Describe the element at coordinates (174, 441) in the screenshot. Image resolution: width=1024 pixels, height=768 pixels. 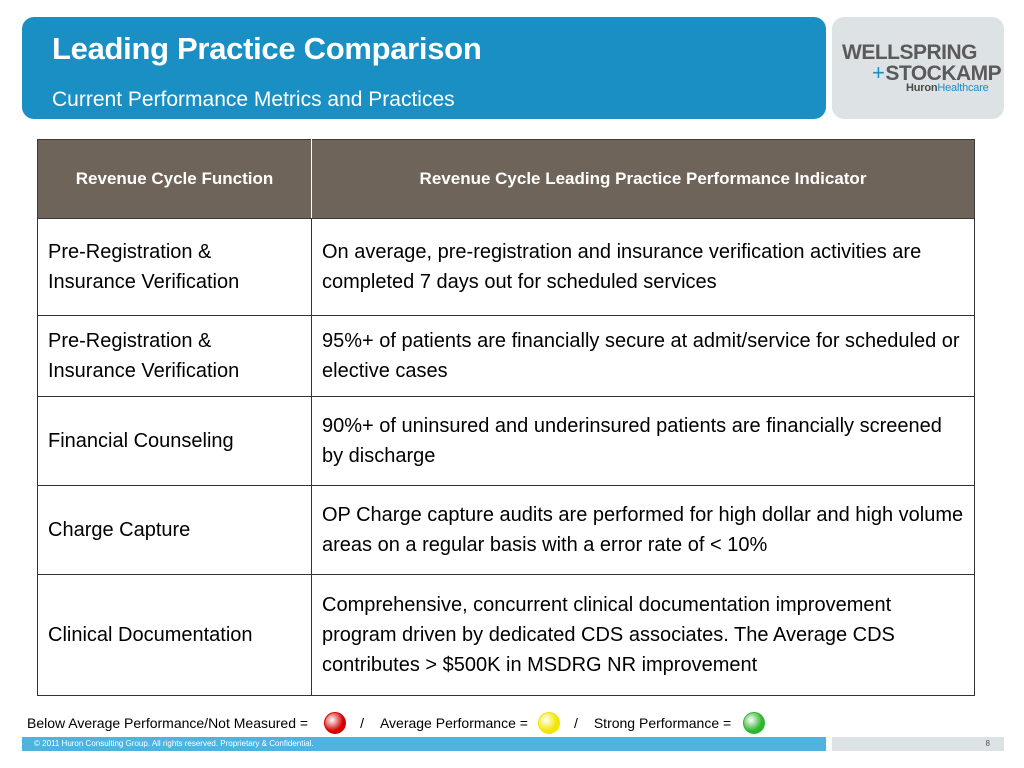
I see `function-cell: Financial Counseling` at that location.